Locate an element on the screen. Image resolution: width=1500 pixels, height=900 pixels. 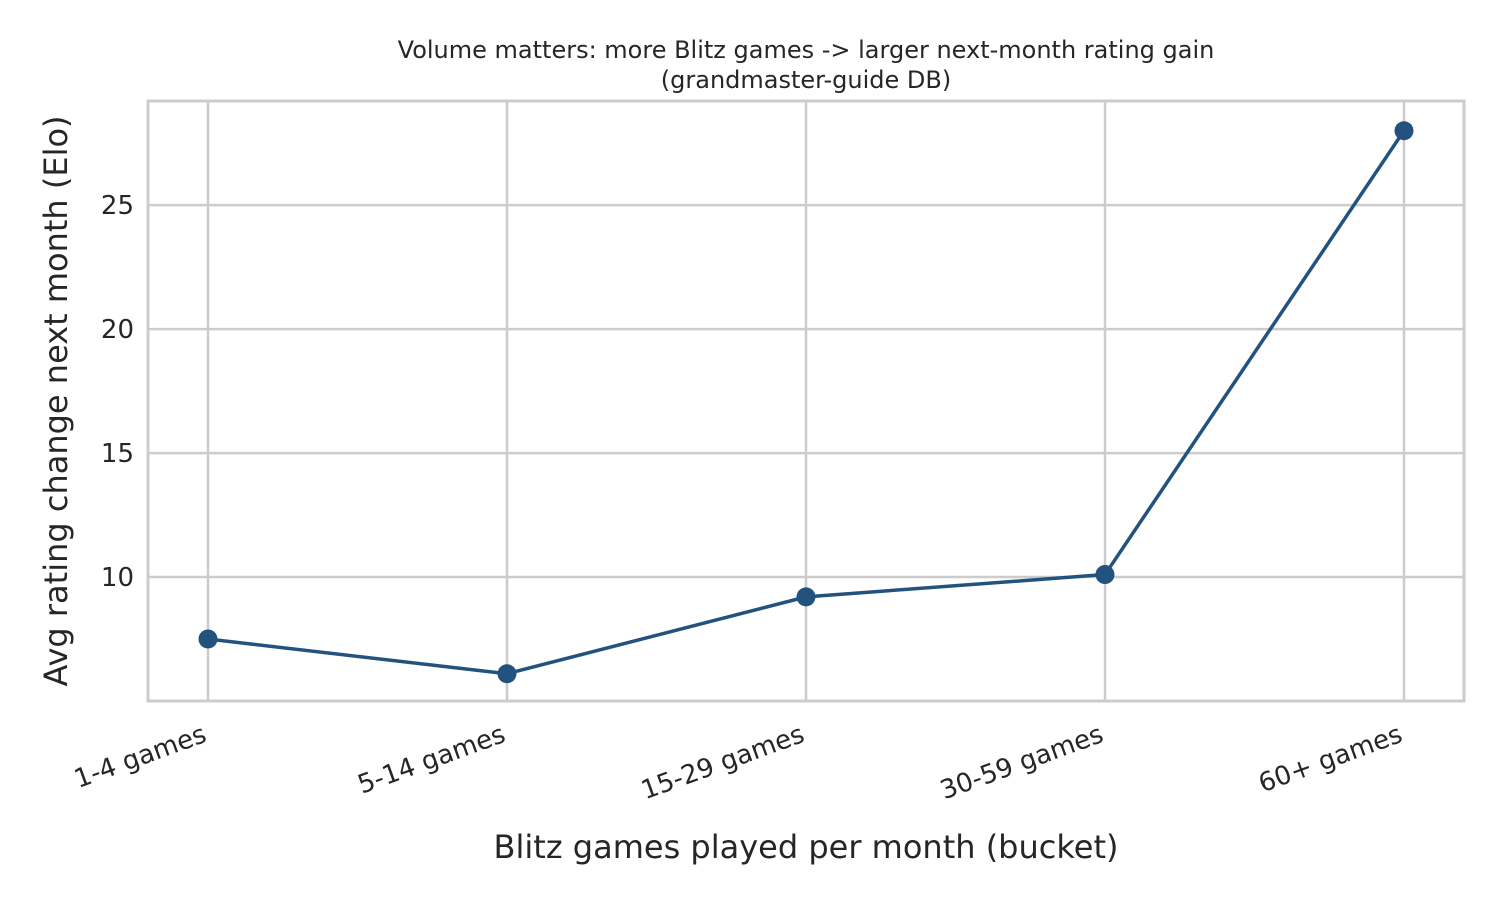
chart-subtitle: (grandmaster-guide DB) is located at coordinates (806, 80).